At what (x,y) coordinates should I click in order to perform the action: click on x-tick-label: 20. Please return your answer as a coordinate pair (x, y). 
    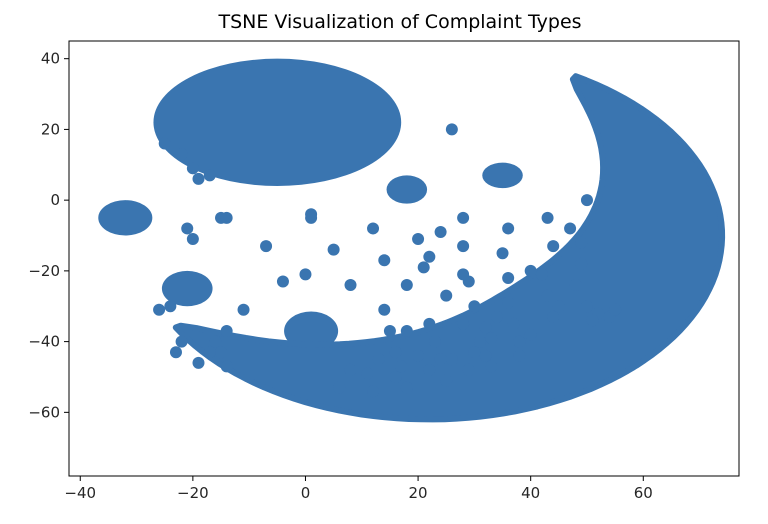
    Looking at the image, I should click on (418, 493).